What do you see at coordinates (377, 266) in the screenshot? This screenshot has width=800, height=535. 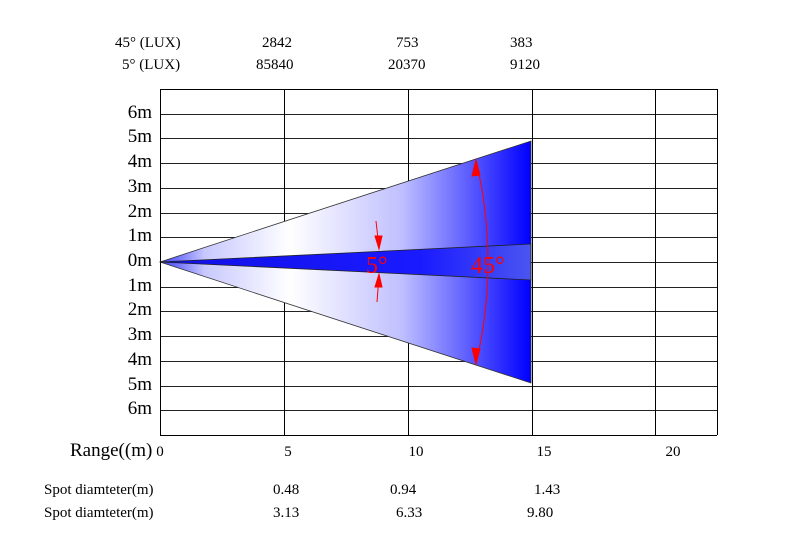 I see `label-5-degree: 5°` at bounding box center [377, 266].